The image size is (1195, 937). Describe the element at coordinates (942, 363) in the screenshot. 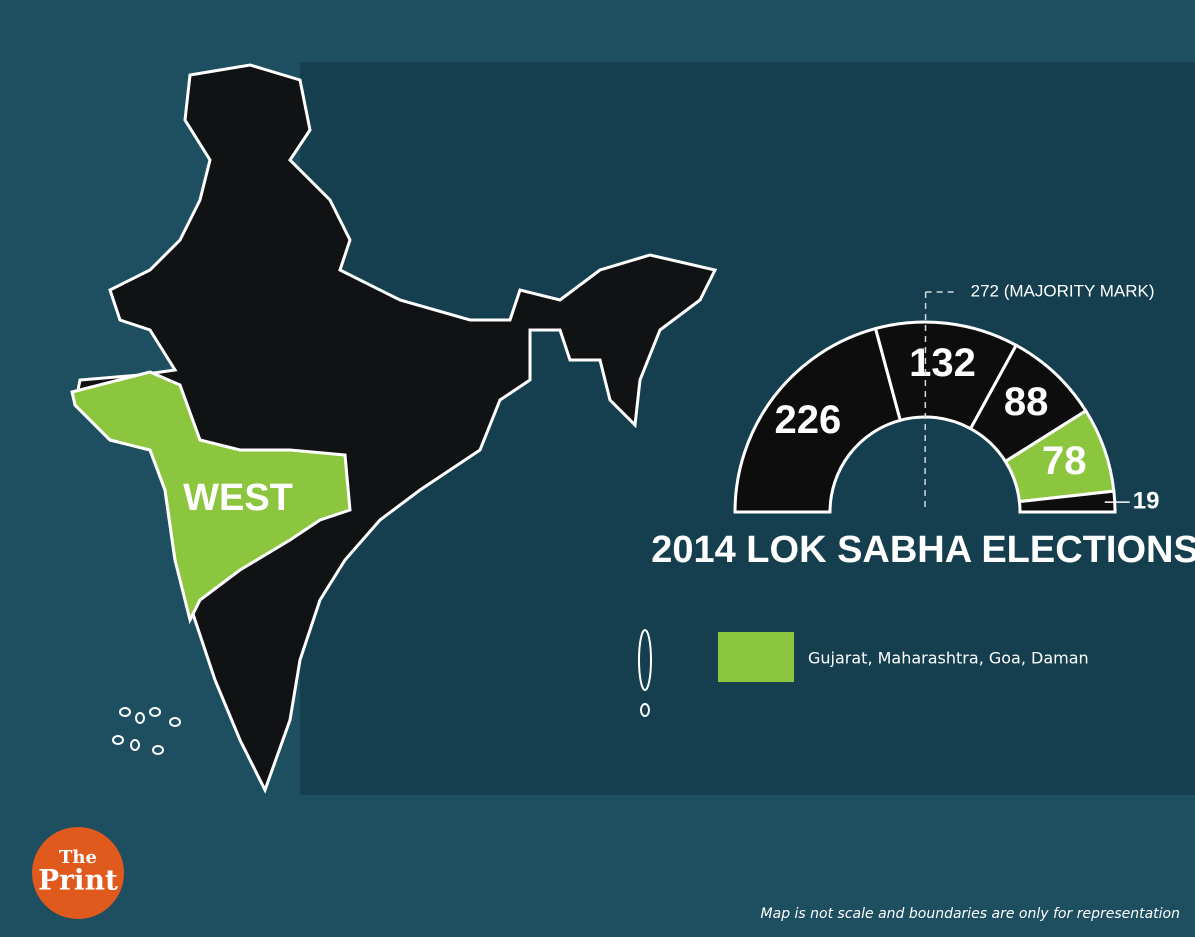

I see `value-label: 132` at that location.